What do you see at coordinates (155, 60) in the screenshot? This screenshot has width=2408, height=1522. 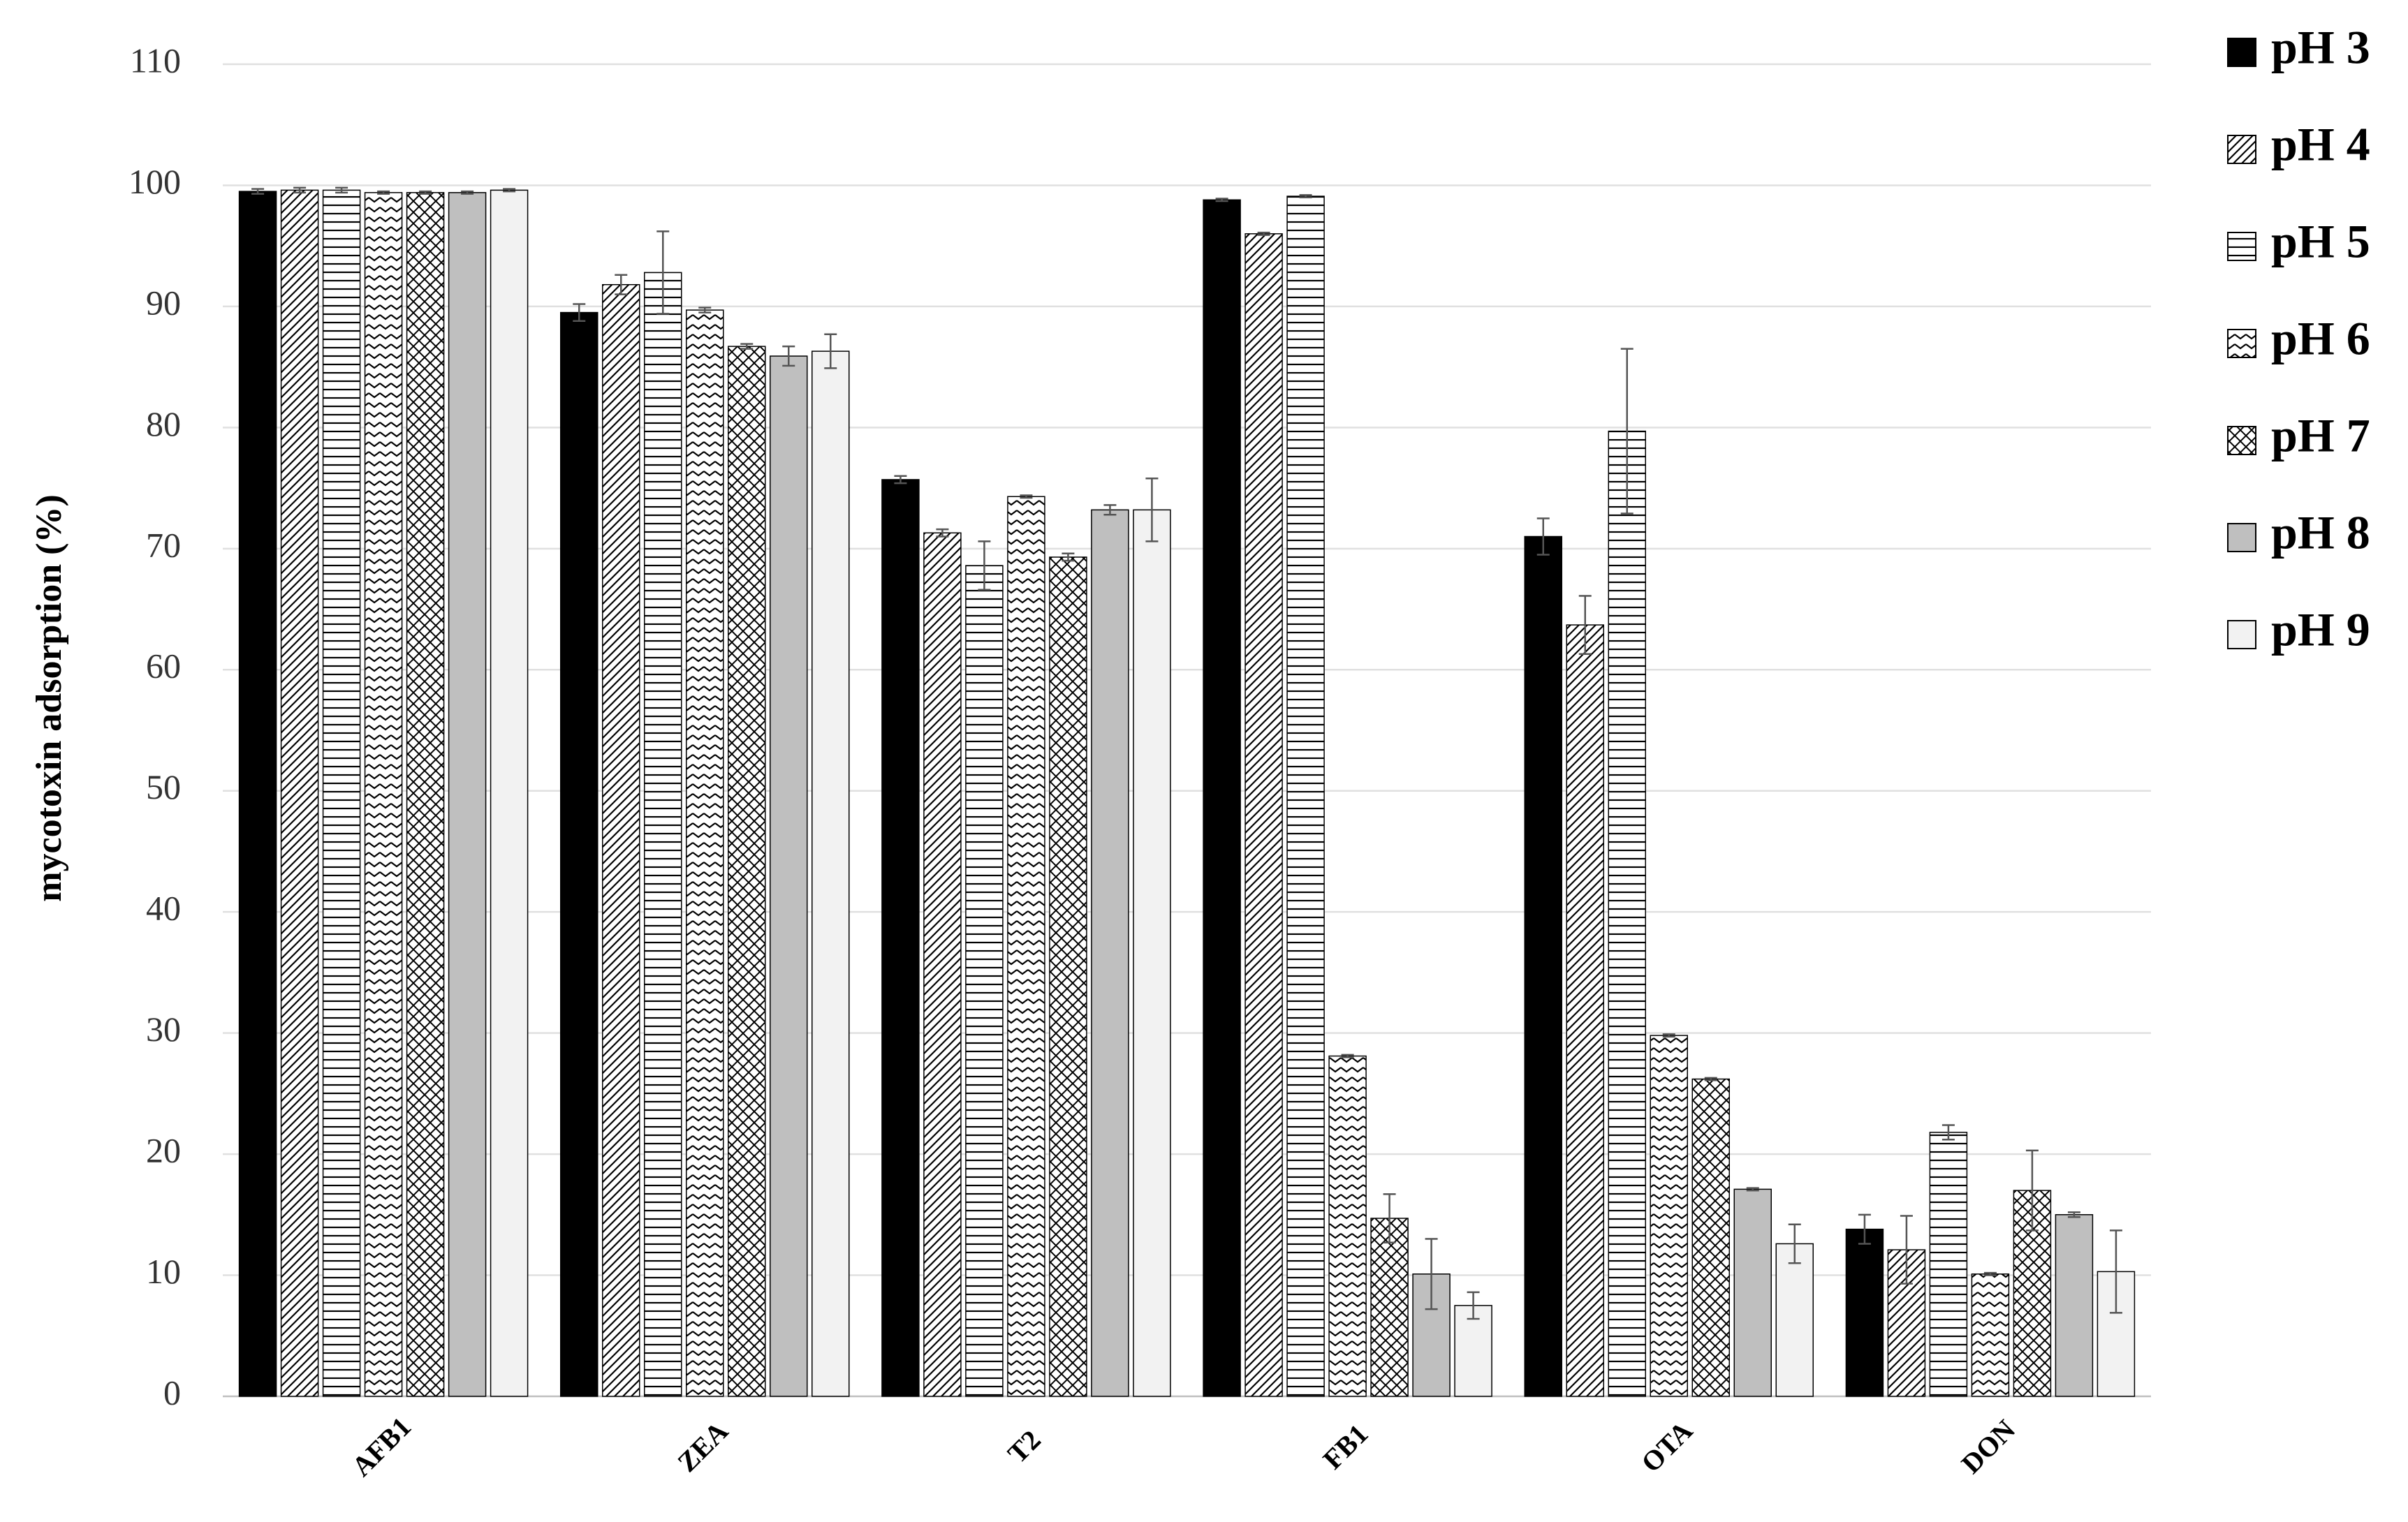 I see `y-tick-label: 110` at bounding box center [155, 60].